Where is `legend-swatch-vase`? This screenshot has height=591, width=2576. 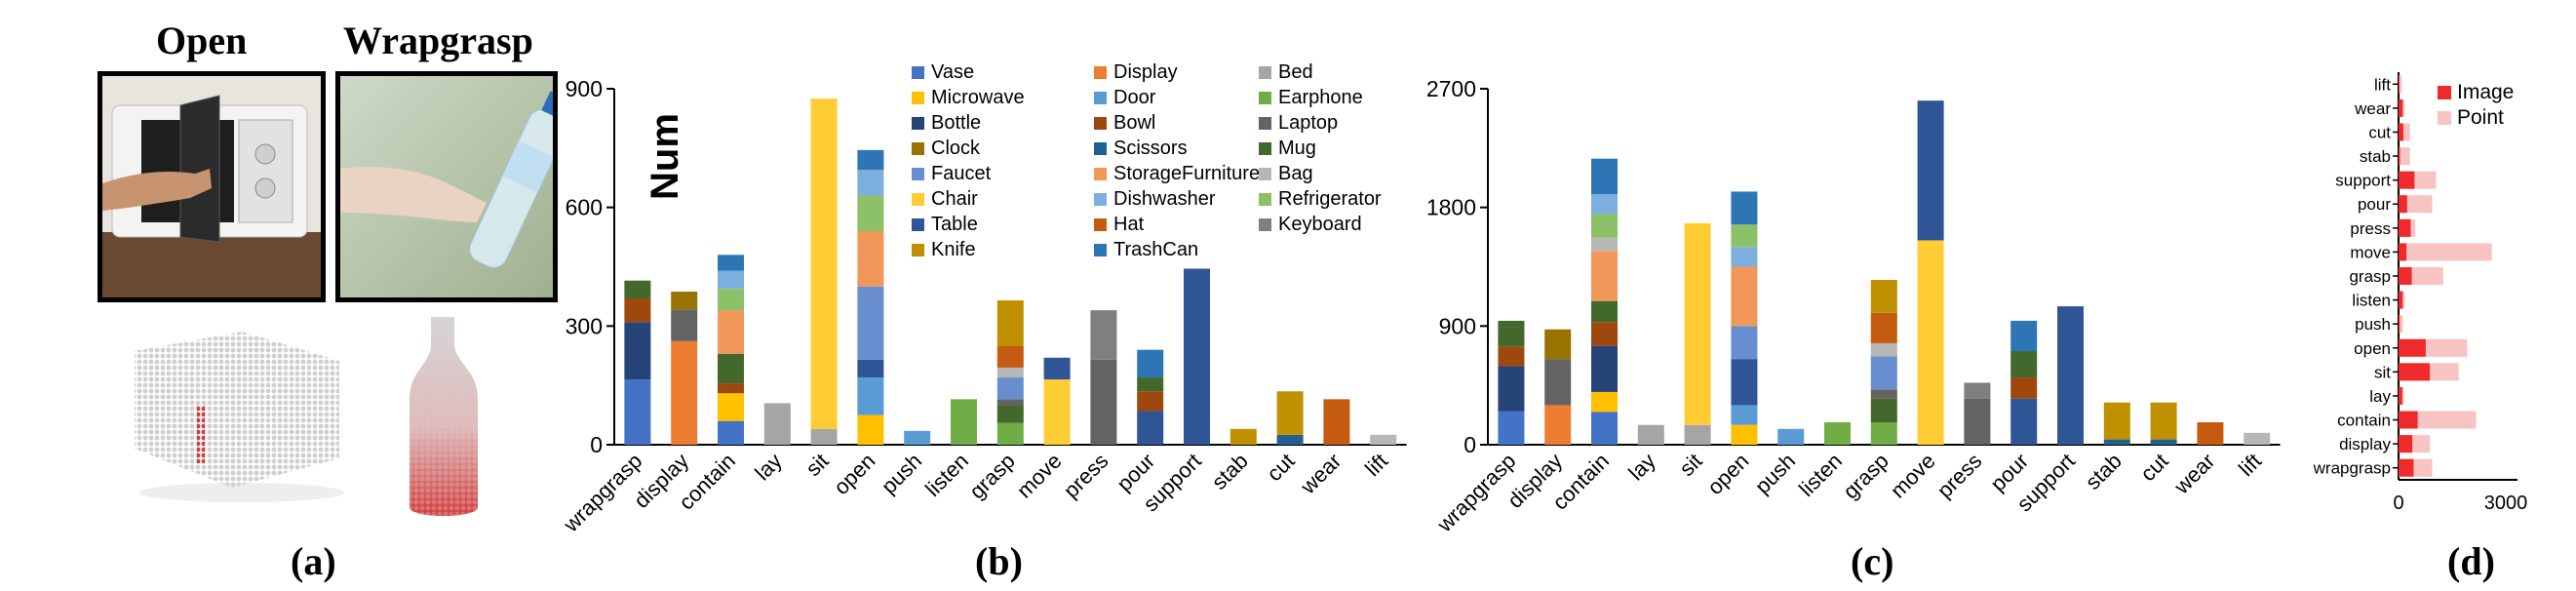
legend-swatch-vase is located at coordinates (918, 72).